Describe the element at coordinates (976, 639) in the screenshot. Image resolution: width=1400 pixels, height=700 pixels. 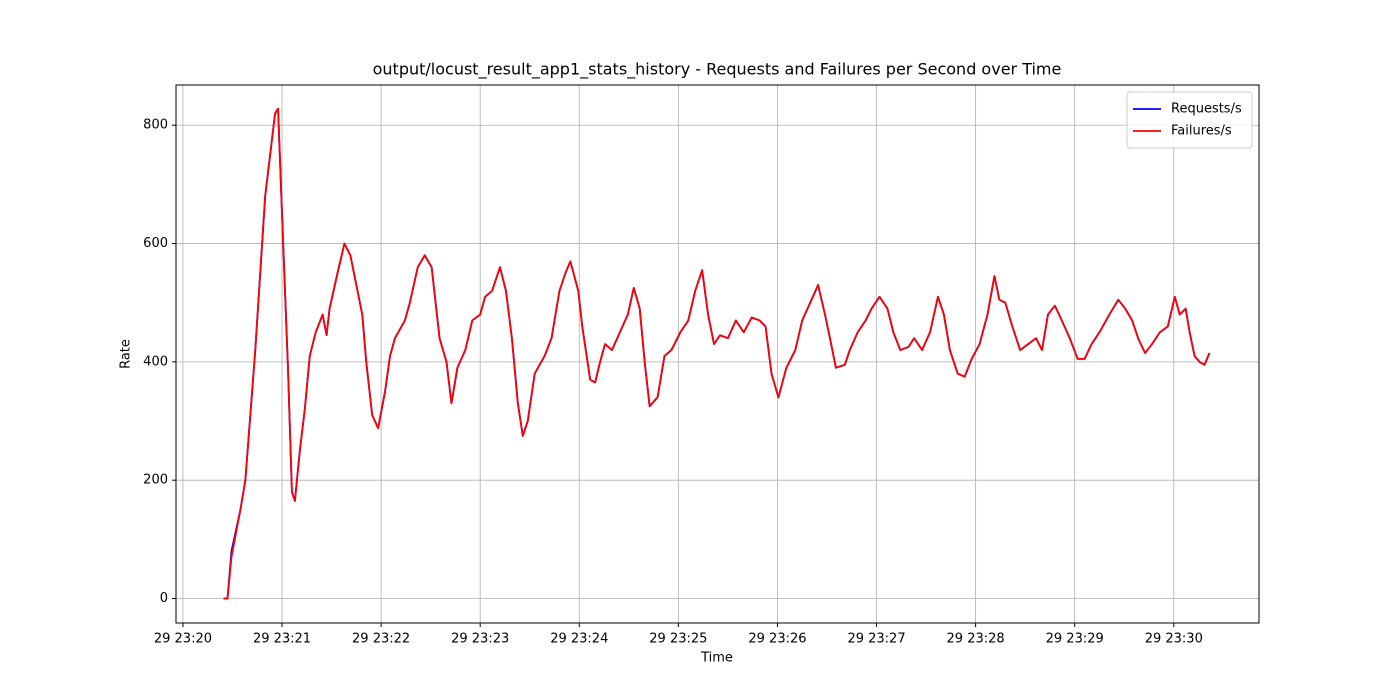
I see `x-tick-label: 29 23:28` at that location.